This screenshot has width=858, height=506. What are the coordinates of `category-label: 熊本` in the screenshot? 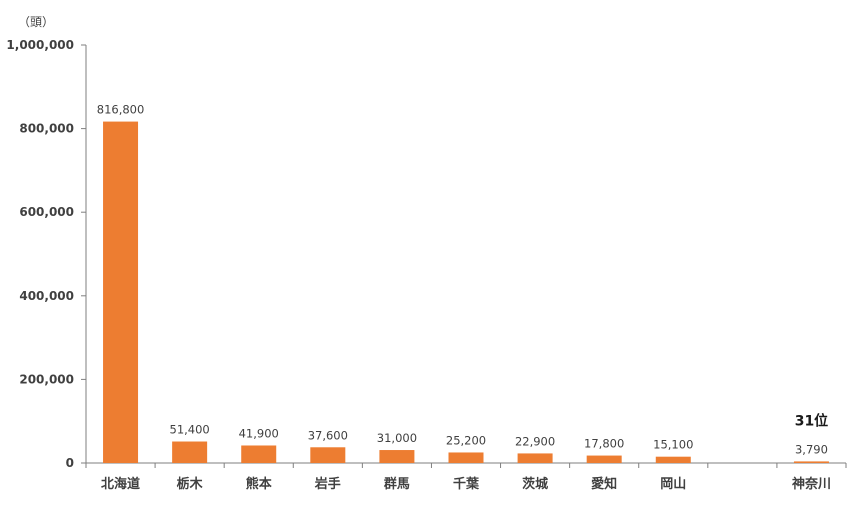 It's located at (259, 484).